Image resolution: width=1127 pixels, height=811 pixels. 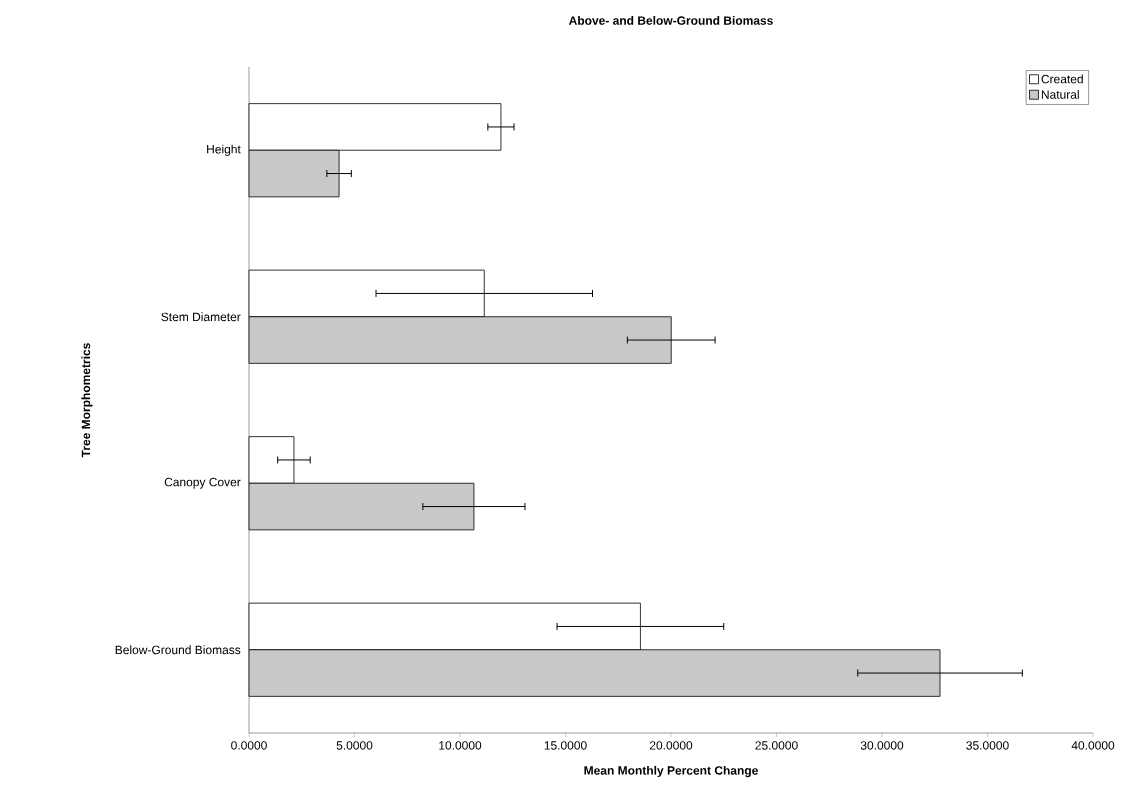 I want to click on x-tick-label: 40.0000, so click(x=1093, y=745).